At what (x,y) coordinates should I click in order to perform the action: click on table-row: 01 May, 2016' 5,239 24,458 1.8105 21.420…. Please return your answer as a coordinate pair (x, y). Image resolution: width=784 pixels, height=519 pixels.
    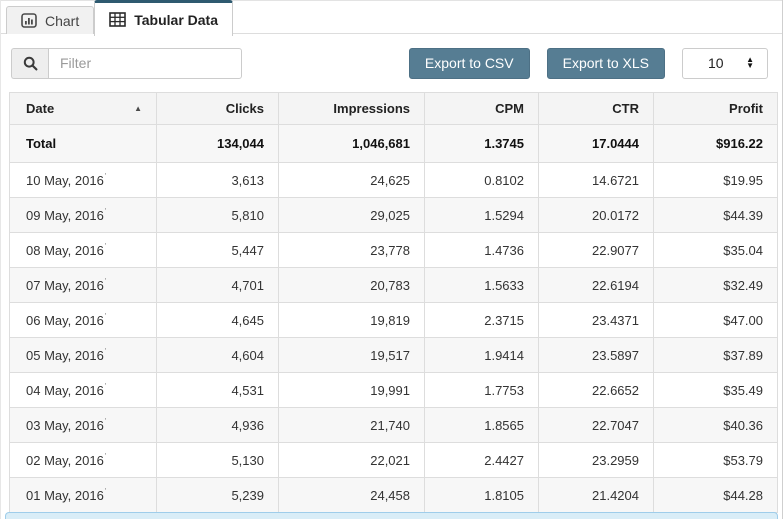
    Looking at the image, I should click on (393, 495).